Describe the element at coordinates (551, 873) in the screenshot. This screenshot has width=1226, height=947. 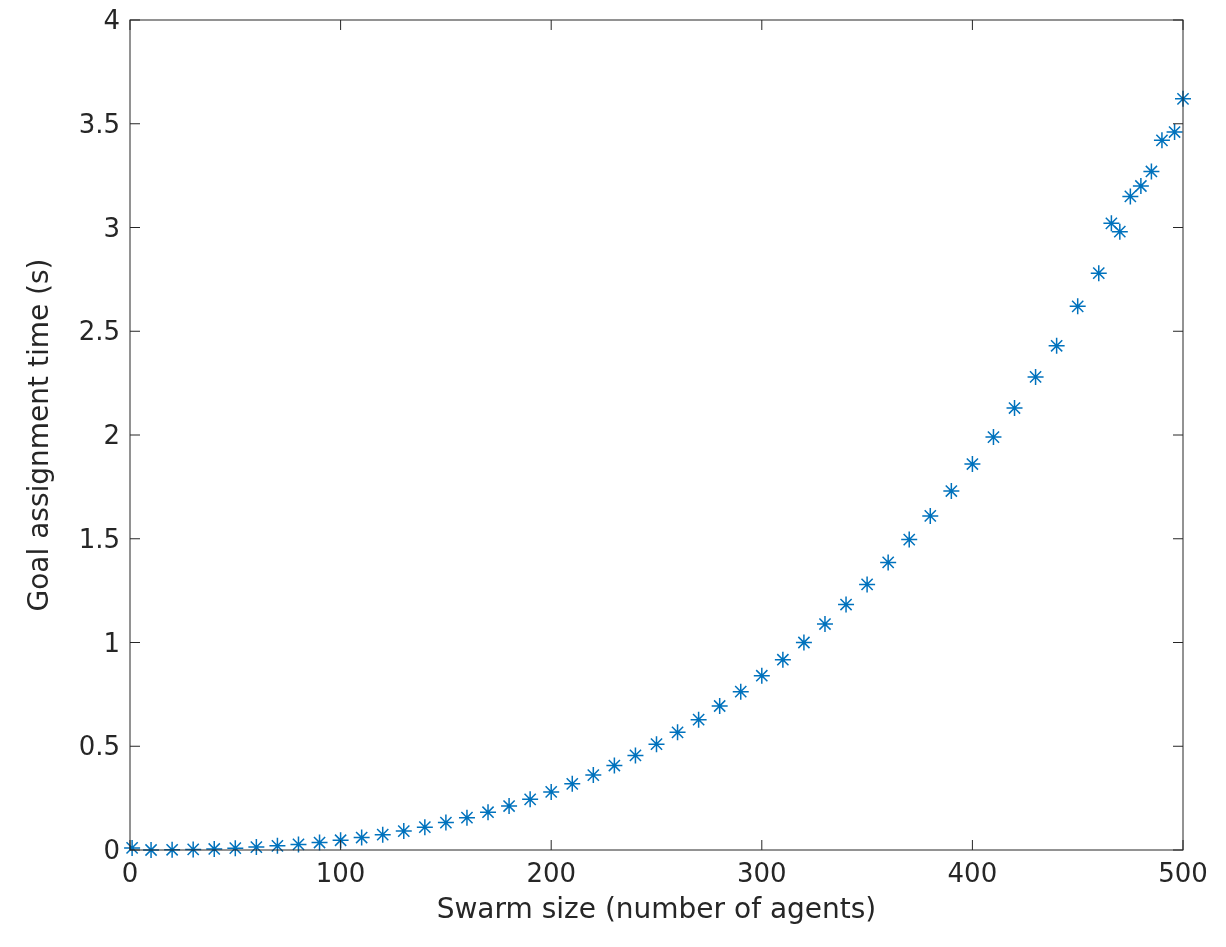
I see `x-tick-label: 200` at that location.